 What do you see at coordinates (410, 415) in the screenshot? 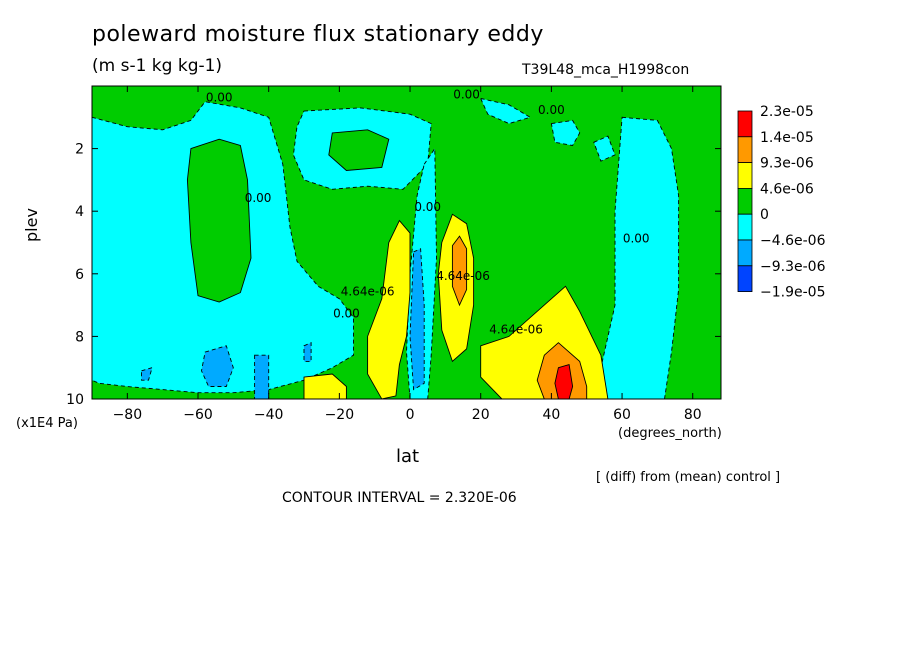
I see `x-tick-label-4: 0` at bounding box center [410, 415].